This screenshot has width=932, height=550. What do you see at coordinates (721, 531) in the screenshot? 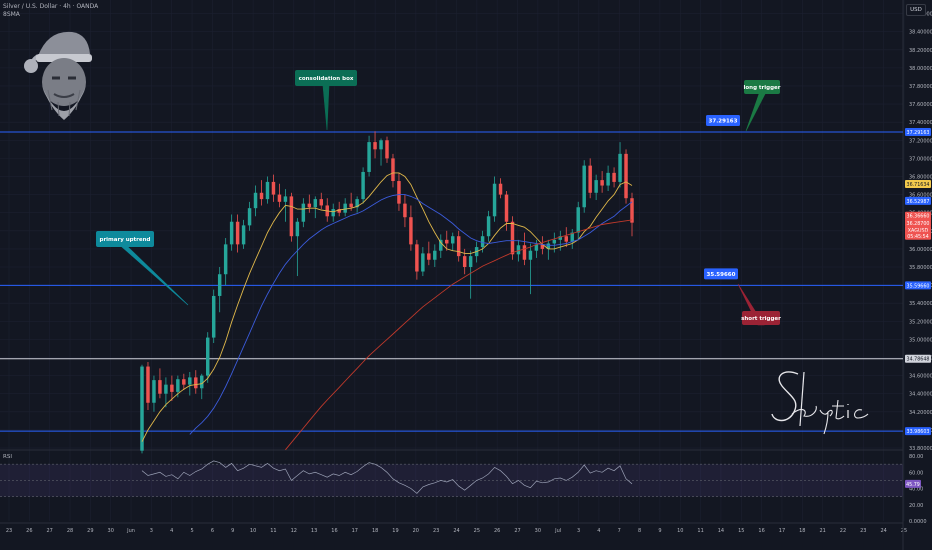
I see `time-tick-label: 14` at bounding box center [721, 531].